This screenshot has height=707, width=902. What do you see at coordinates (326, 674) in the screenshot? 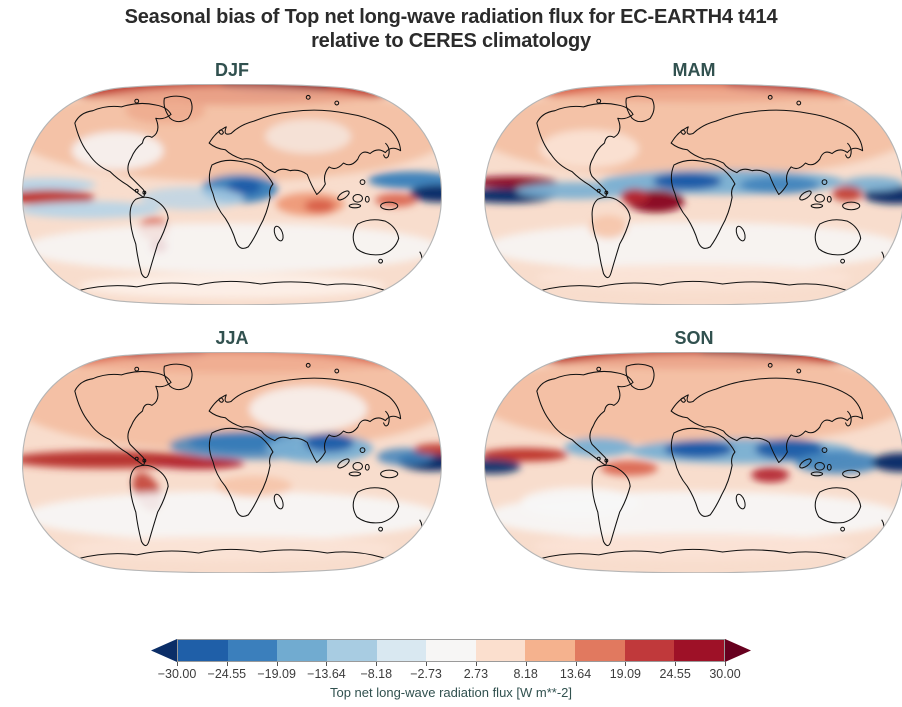
I see `colorbar-tick-label: −13.64` at bounding box center [326, 674].